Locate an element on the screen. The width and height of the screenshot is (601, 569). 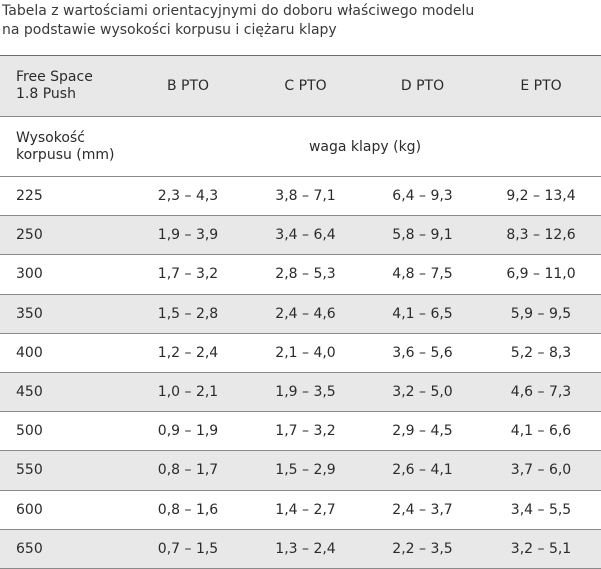
weight-range-cell: 0,9 – 1,9 is located at coordinates (188, 431).